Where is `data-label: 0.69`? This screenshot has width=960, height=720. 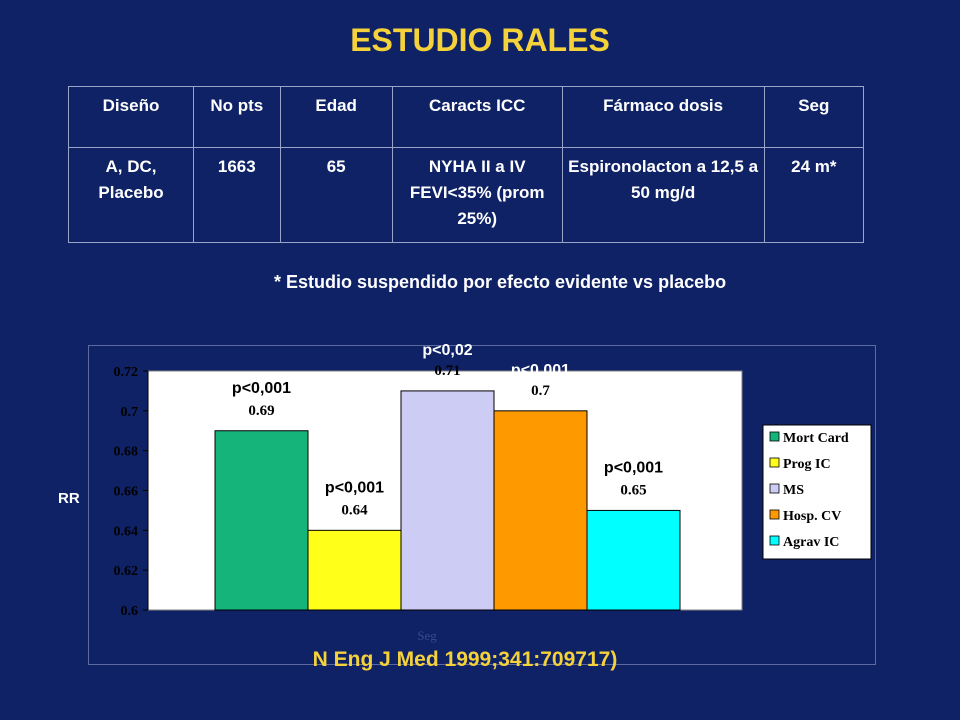
data-label: 0.69 is located at coordinates (261, 411).